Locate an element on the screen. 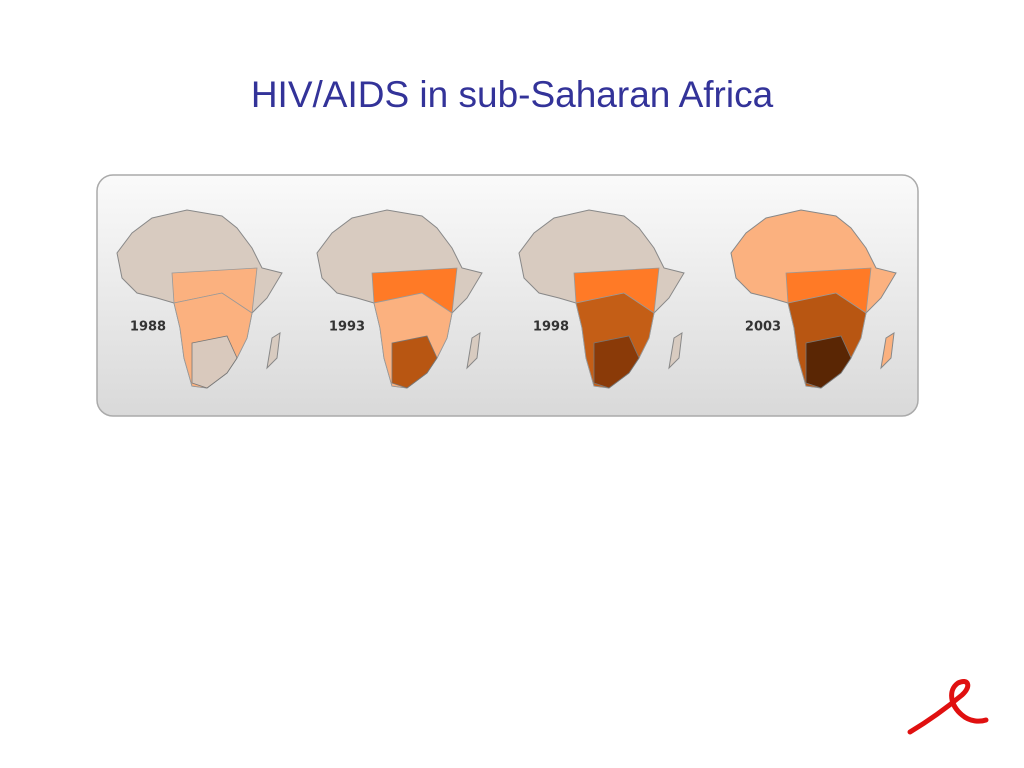  slide-title: HIV/AIDS in sub-Saharan Africa is located at coordinates (512, 94).